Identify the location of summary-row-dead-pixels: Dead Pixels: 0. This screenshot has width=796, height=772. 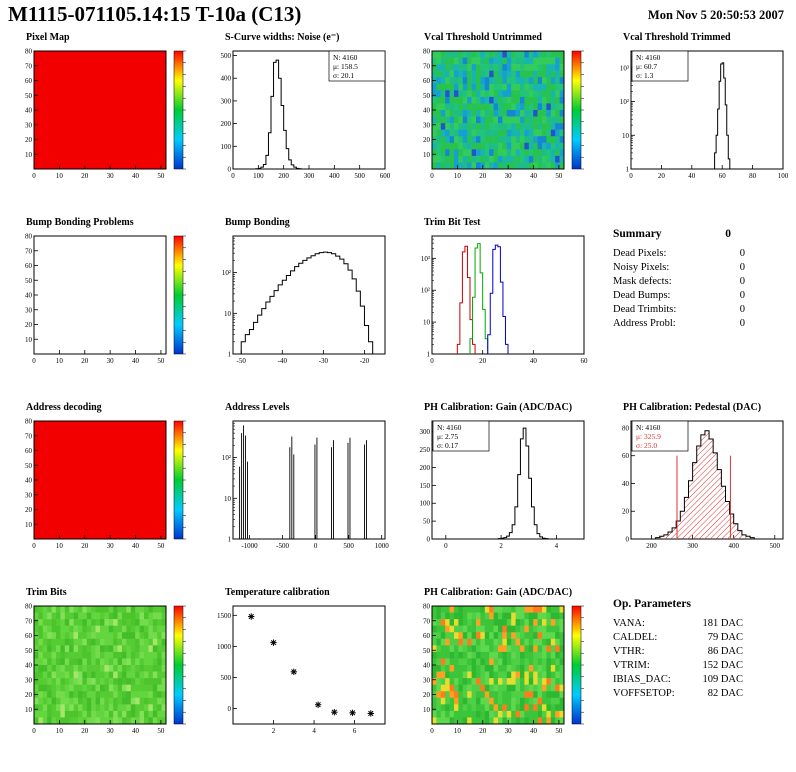
(679, 253).